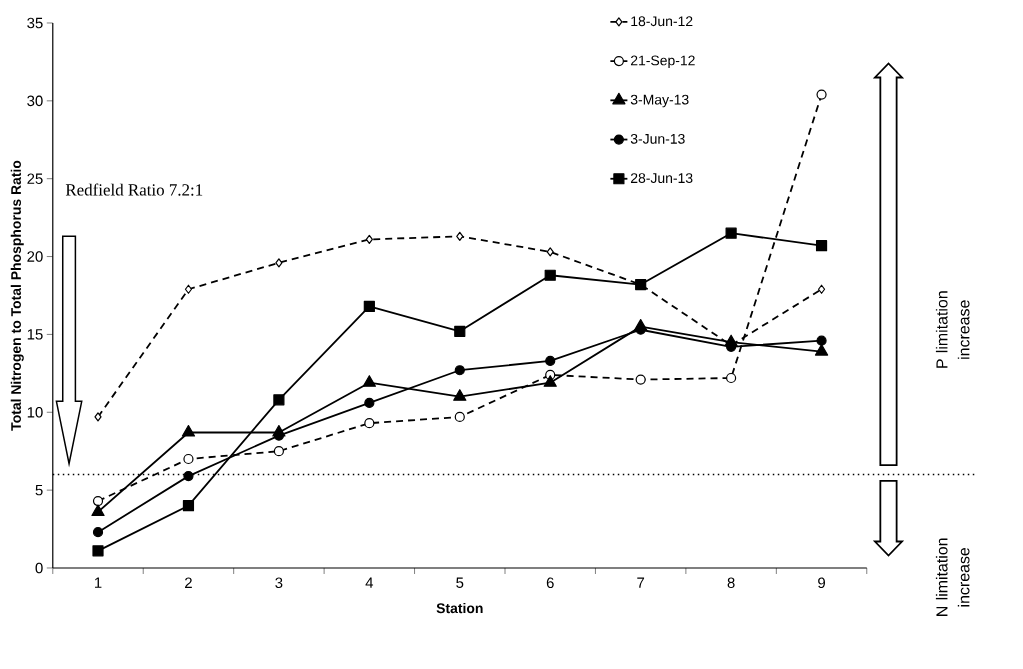 The image size is (1023, 669). I want to click on legend-label: 18-Jun-12, so click(662, 21).